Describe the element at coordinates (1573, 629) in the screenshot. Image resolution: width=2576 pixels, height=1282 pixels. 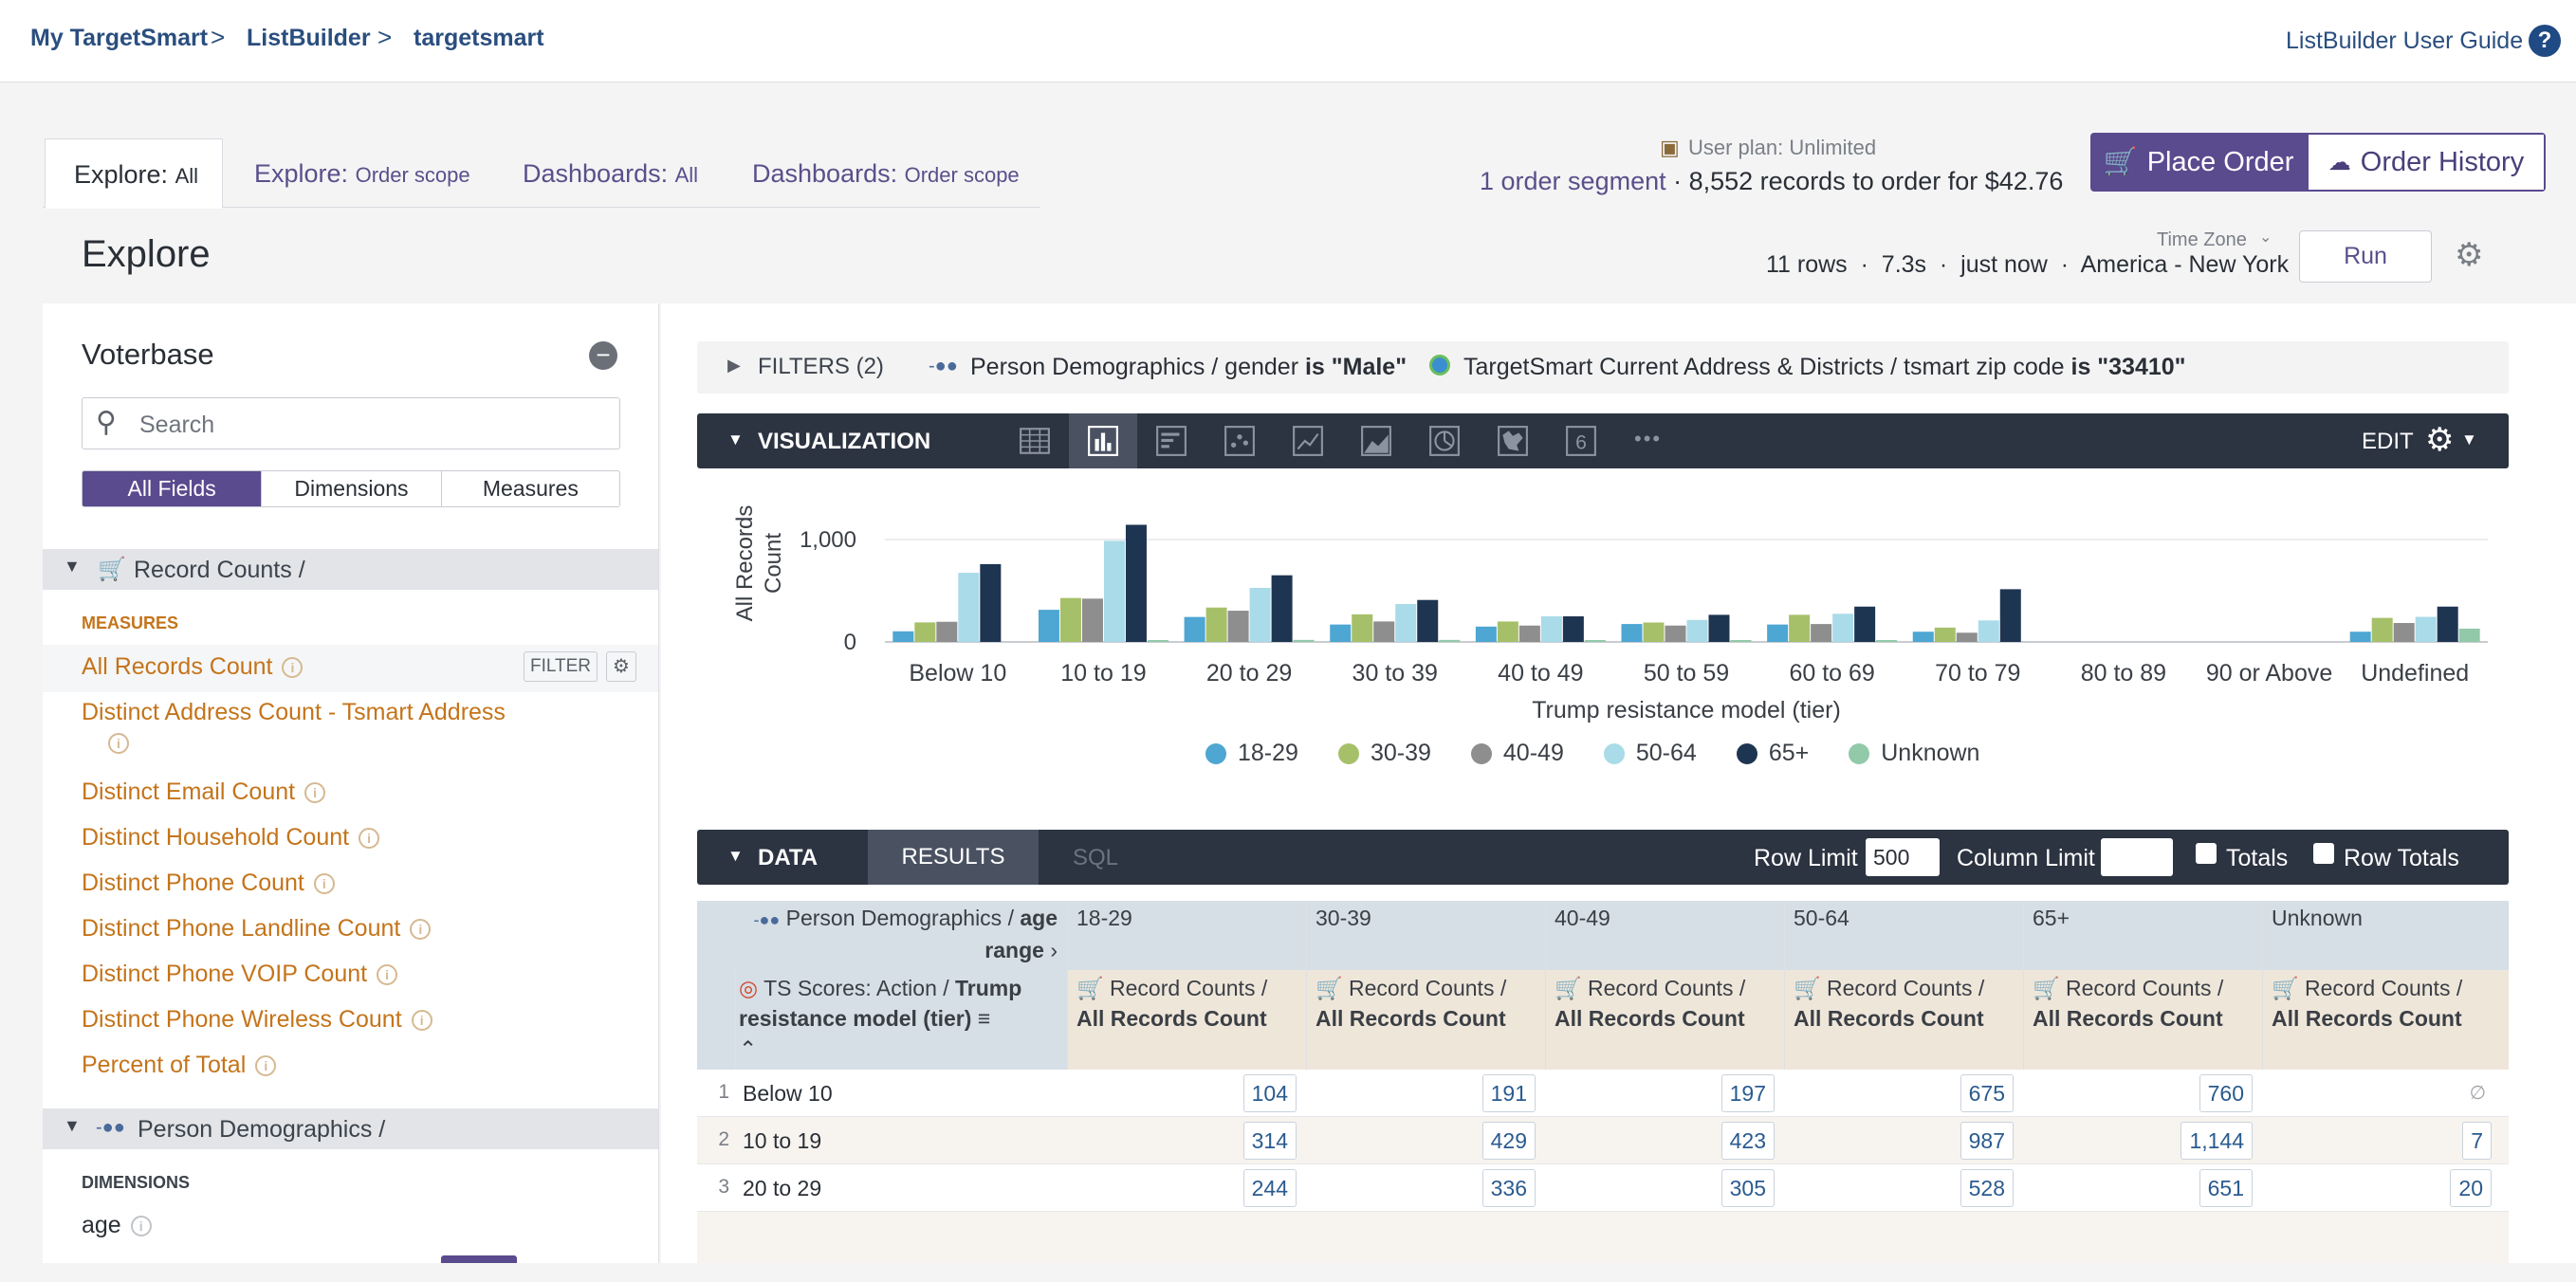
I see `bar-65+-40 to 49` at that location.